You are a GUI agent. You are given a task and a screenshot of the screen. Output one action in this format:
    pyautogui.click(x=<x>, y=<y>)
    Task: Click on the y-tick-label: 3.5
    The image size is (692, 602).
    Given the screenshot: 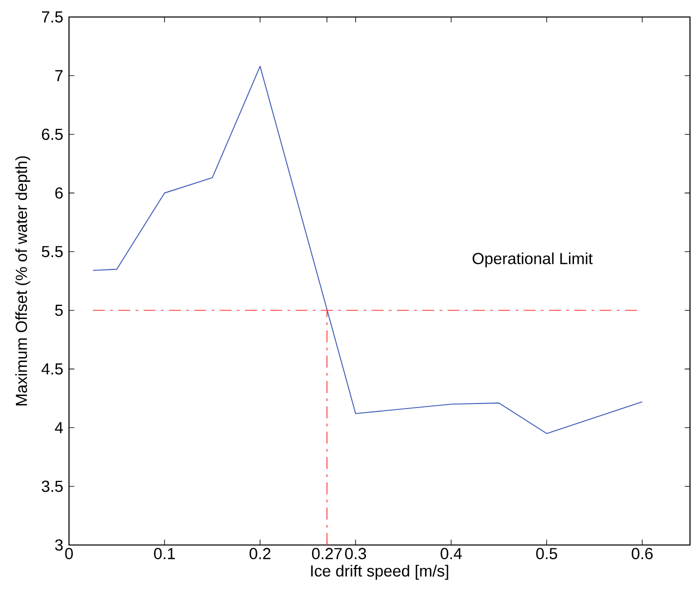 What is the action you would take?
    pyautogui.click(x=52, y=486)
    